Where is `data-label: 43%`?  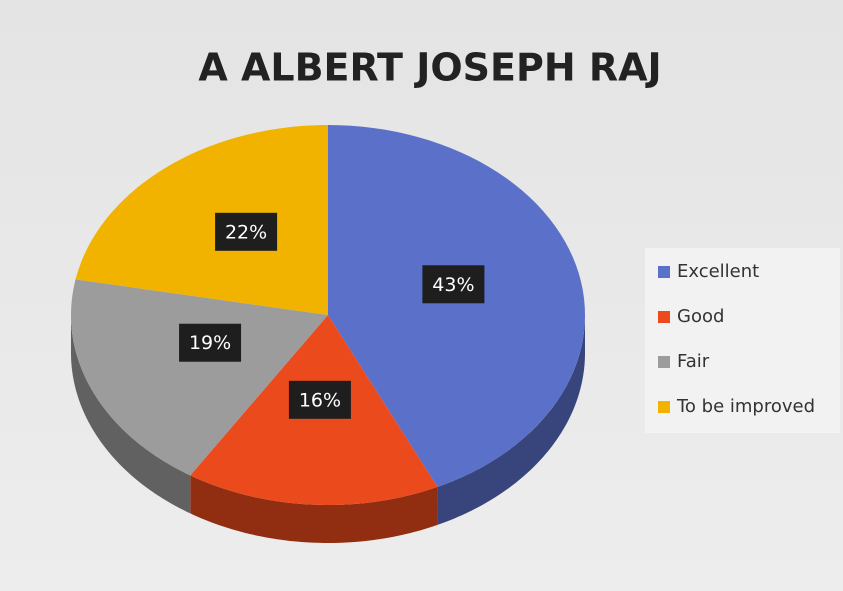 data-label: 43% is located at coordinates (453, 285).